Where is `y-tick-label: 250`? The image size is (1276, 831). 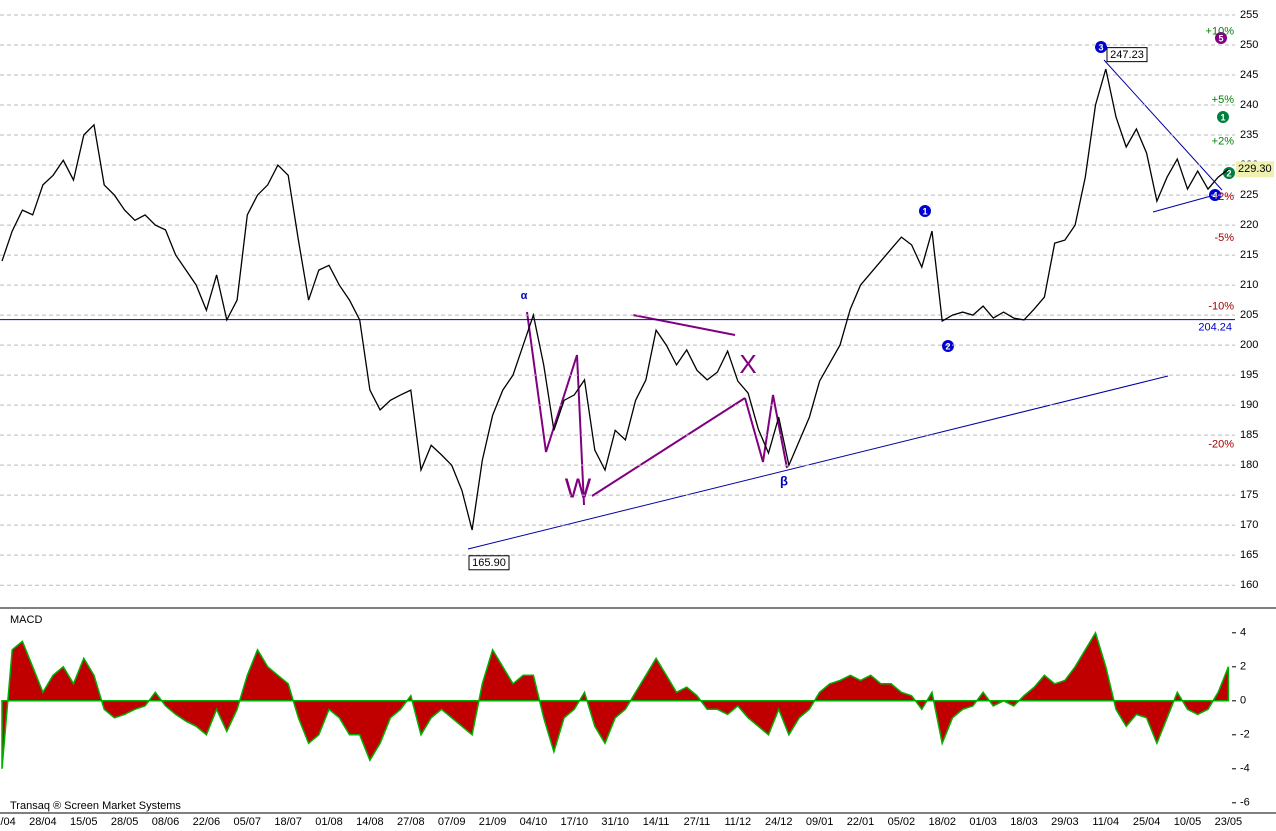
y-tick-label: 250 is located at coordinates (1249, 45).